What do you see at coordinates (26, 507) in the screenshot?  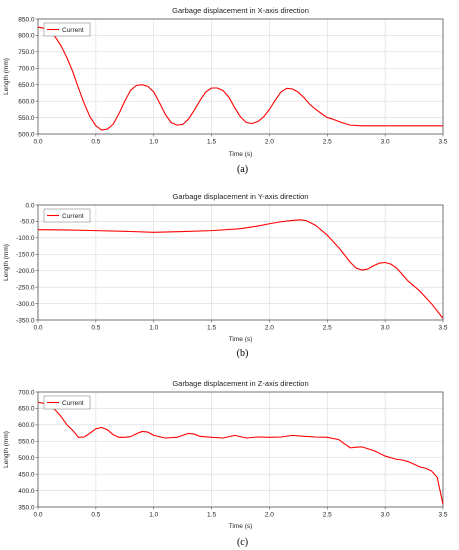 I see `y-tick-label: 350.0` at bounding box center [26, 507].